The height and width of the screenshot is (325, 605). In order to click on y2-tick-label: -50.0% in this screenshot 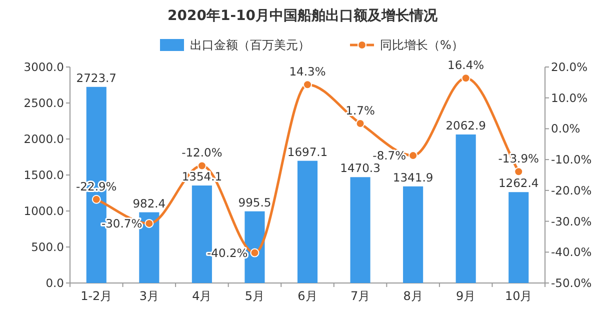, I will do `click(571, 283)`.